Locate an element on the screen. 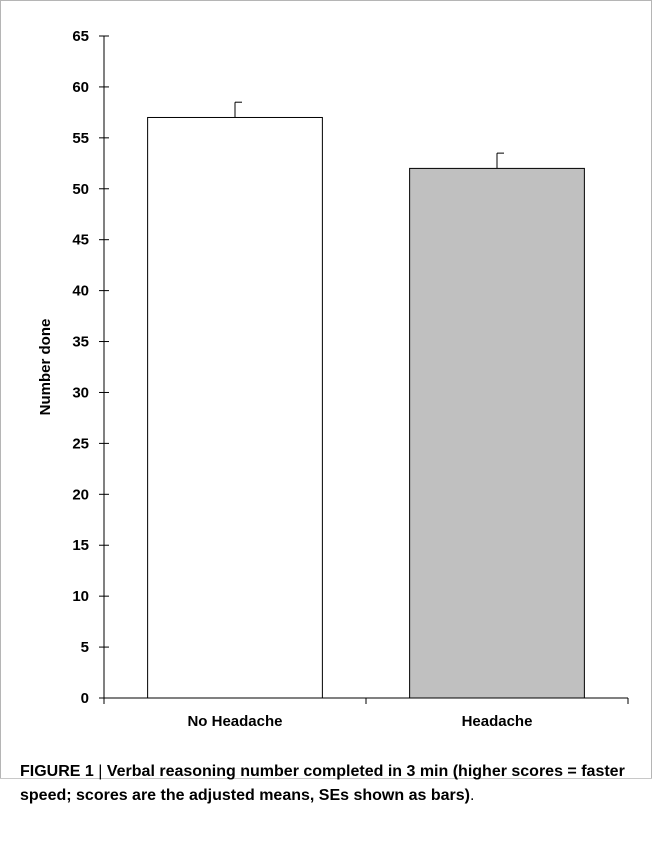  y-tick-label: 20 is located at coordinates (80, 494).